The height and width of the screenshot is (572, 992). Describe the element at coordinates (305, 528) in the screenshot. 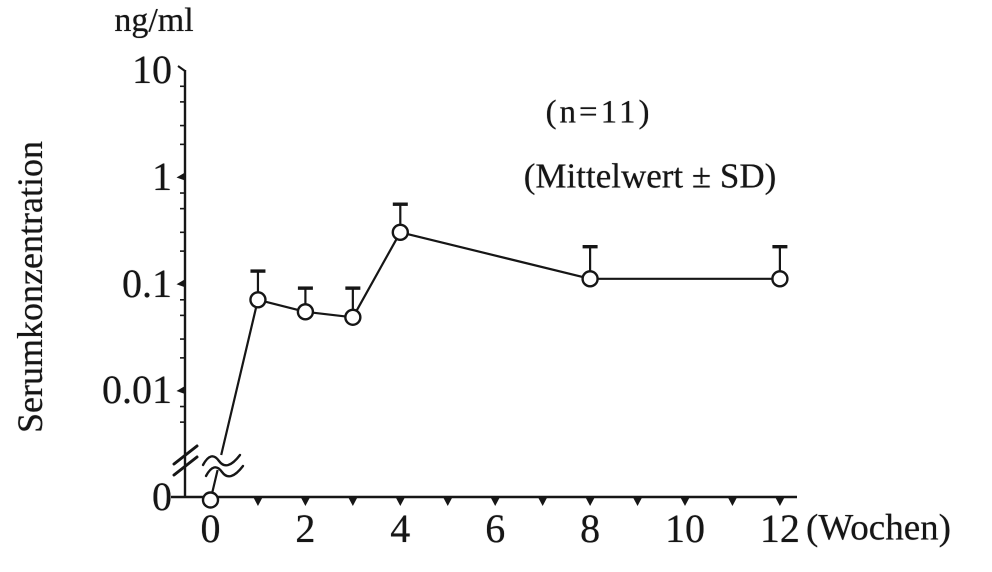

I see `x-axis-tick-label: 2` at that location.